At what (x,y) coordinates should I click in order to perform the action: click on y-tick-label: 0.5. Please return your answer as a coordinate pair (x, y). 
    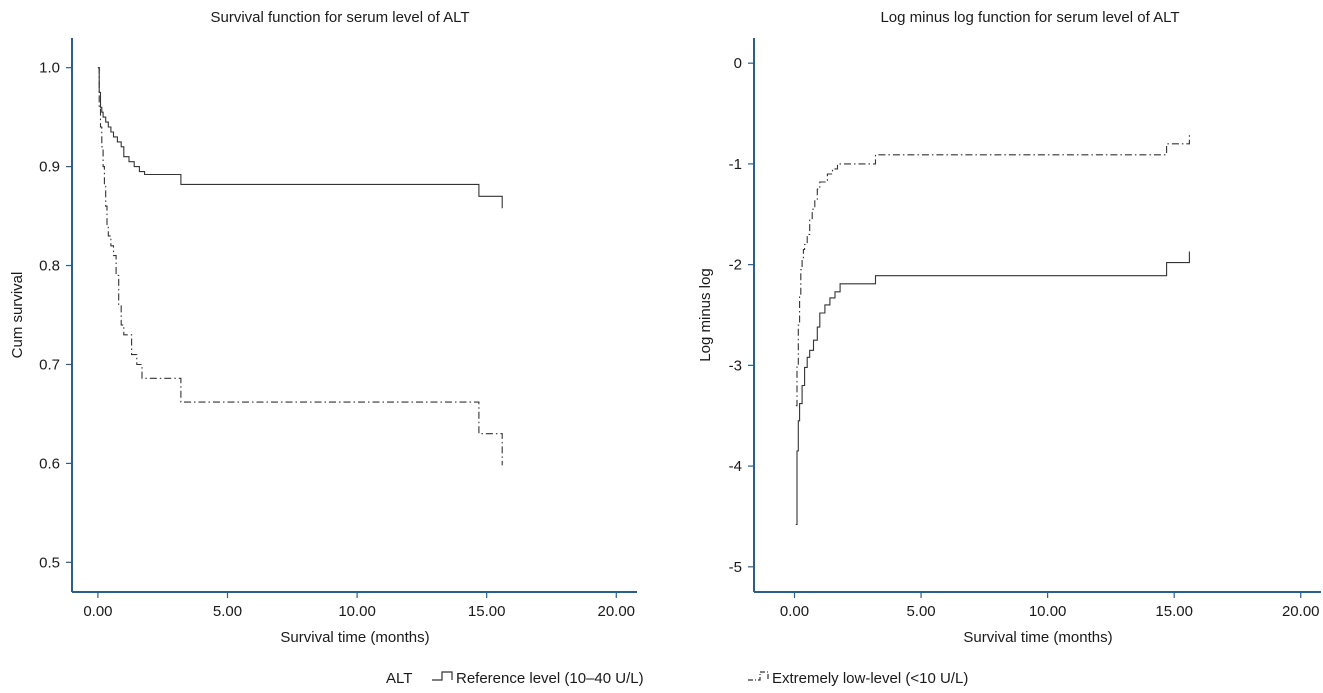
    Looking at the image, I should click on (49, 562).